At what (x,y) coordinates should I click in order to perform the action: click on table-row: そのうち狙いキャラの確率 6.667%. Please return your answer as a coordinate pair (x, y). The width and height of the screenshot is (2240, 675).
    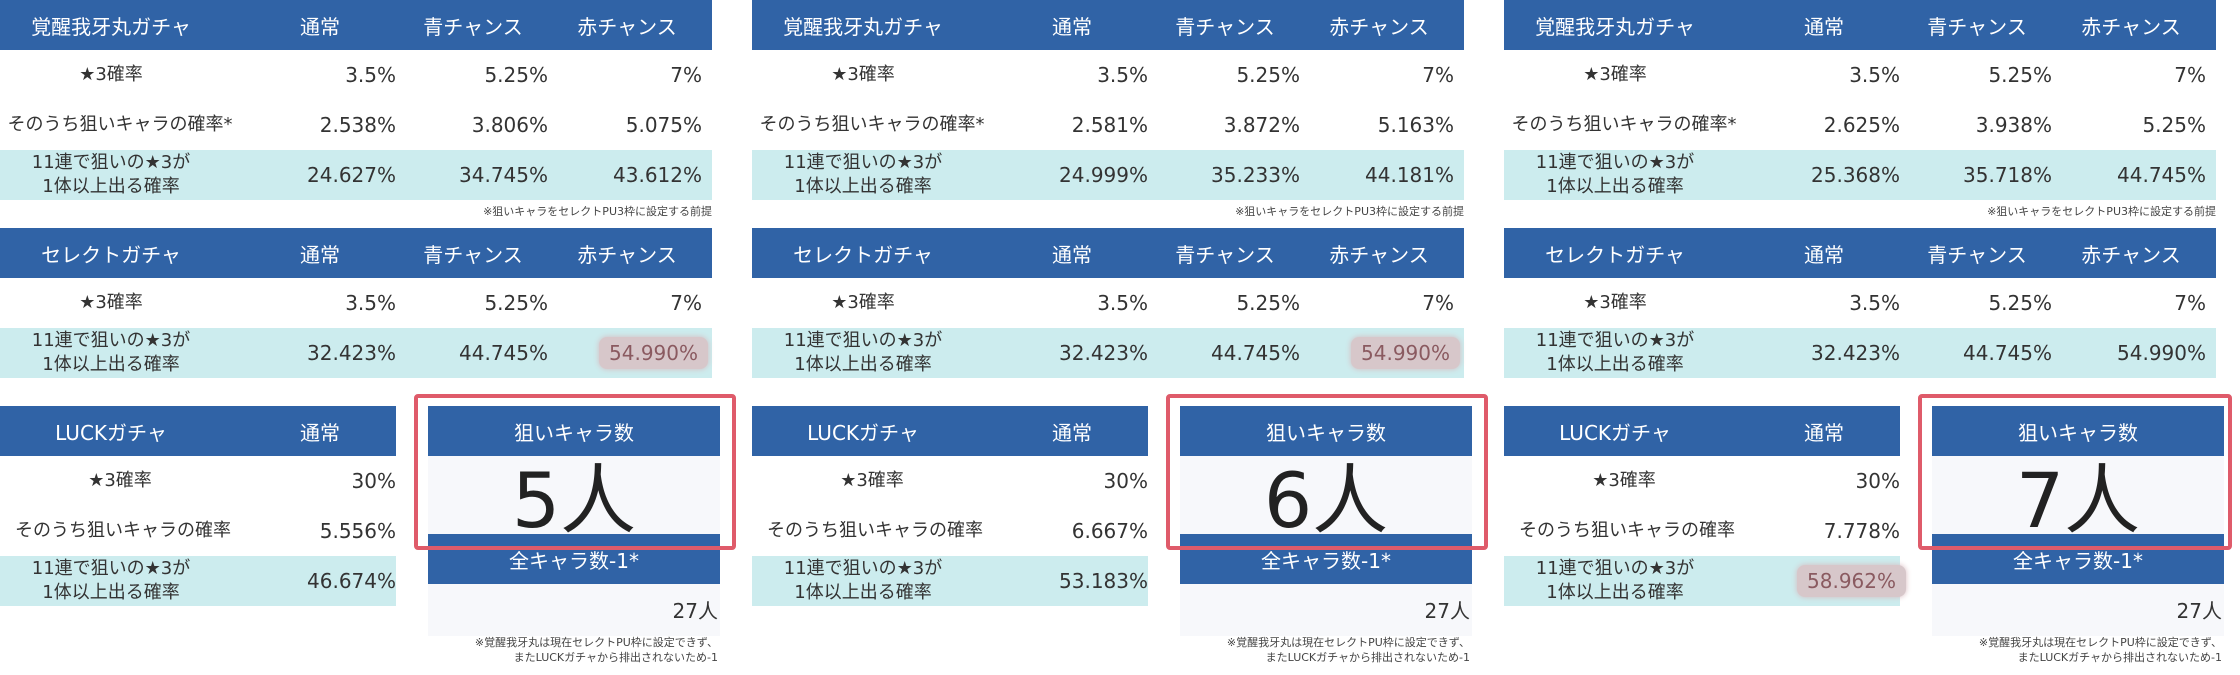
    Looking at the image, I should click on (950, 531).